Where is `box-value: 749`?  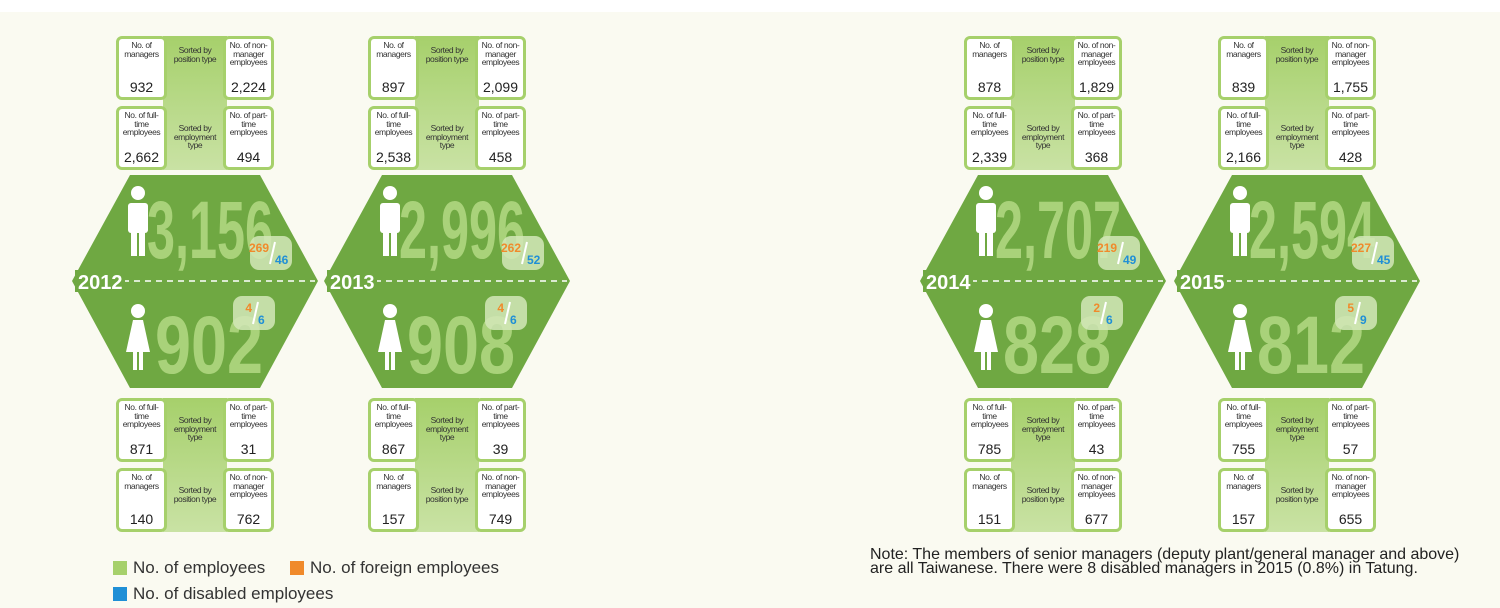
box-value: 749 is located at coordinates (500, 519).